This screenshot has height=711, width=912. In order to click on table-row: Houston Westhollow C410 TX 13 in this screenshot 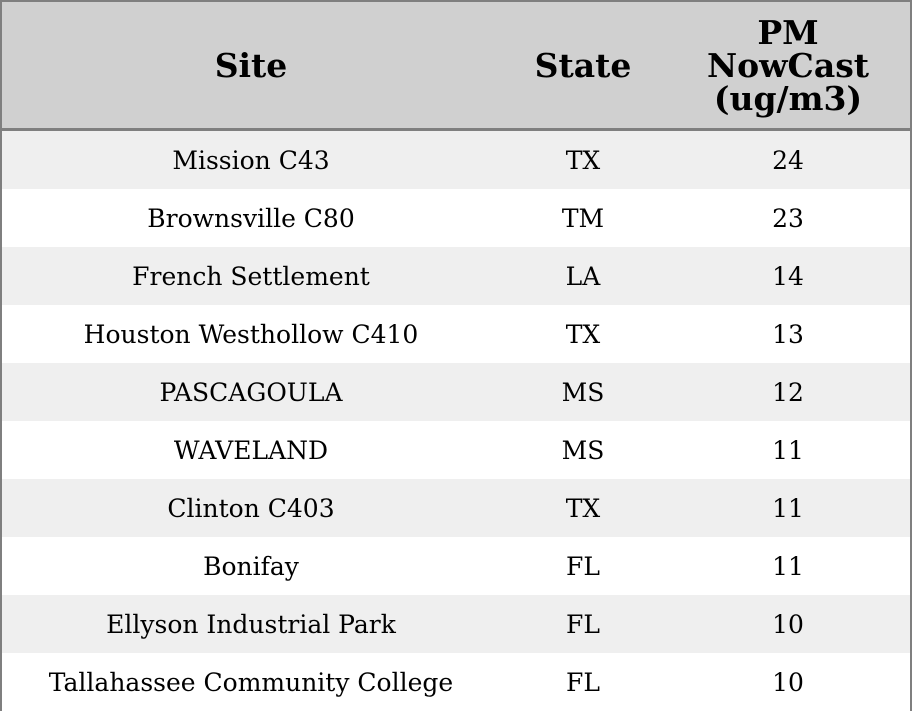, I will do `click(456, 334)`.